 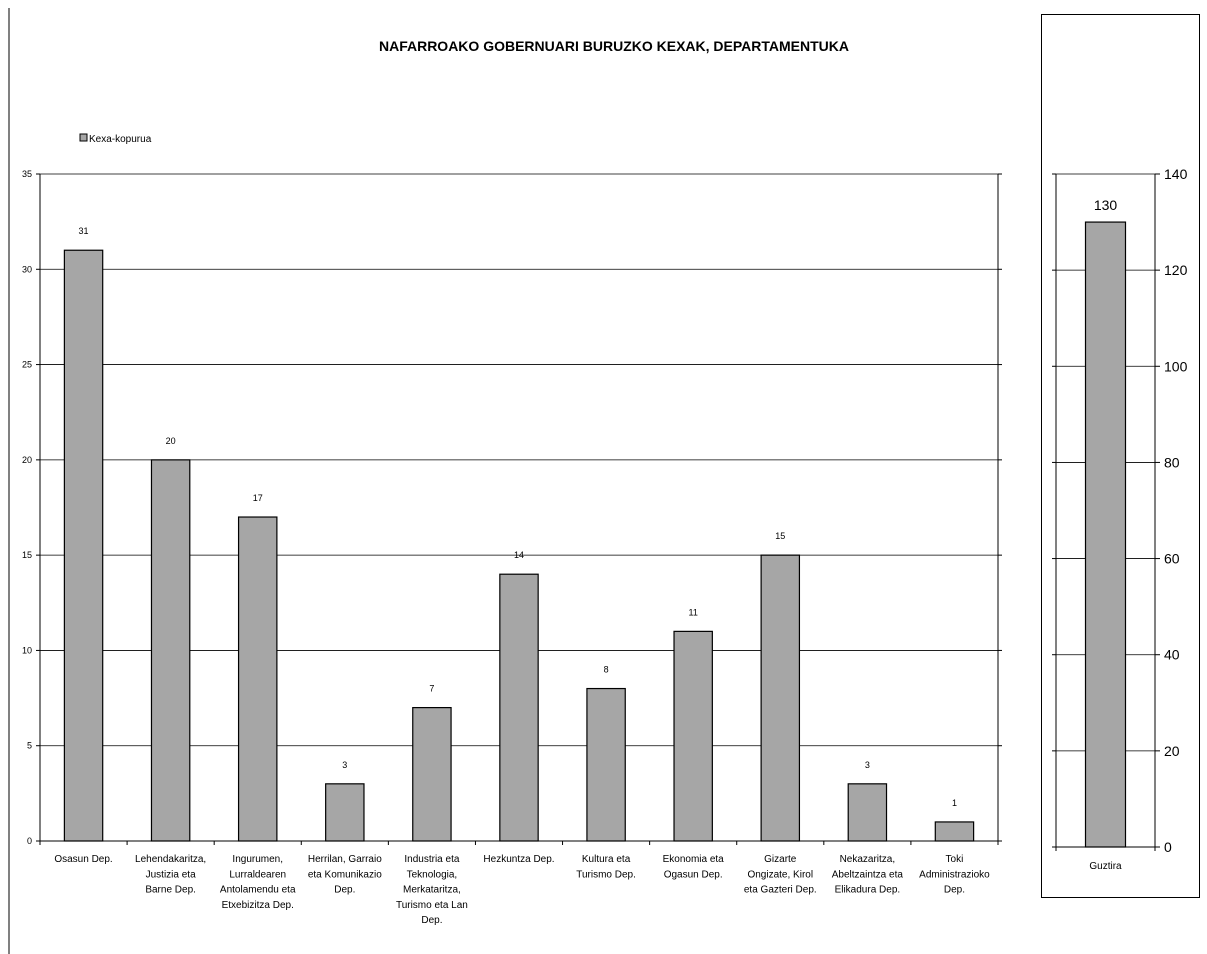 I want to click on main-y-tick-label: 25, so click(x=27, y=365).